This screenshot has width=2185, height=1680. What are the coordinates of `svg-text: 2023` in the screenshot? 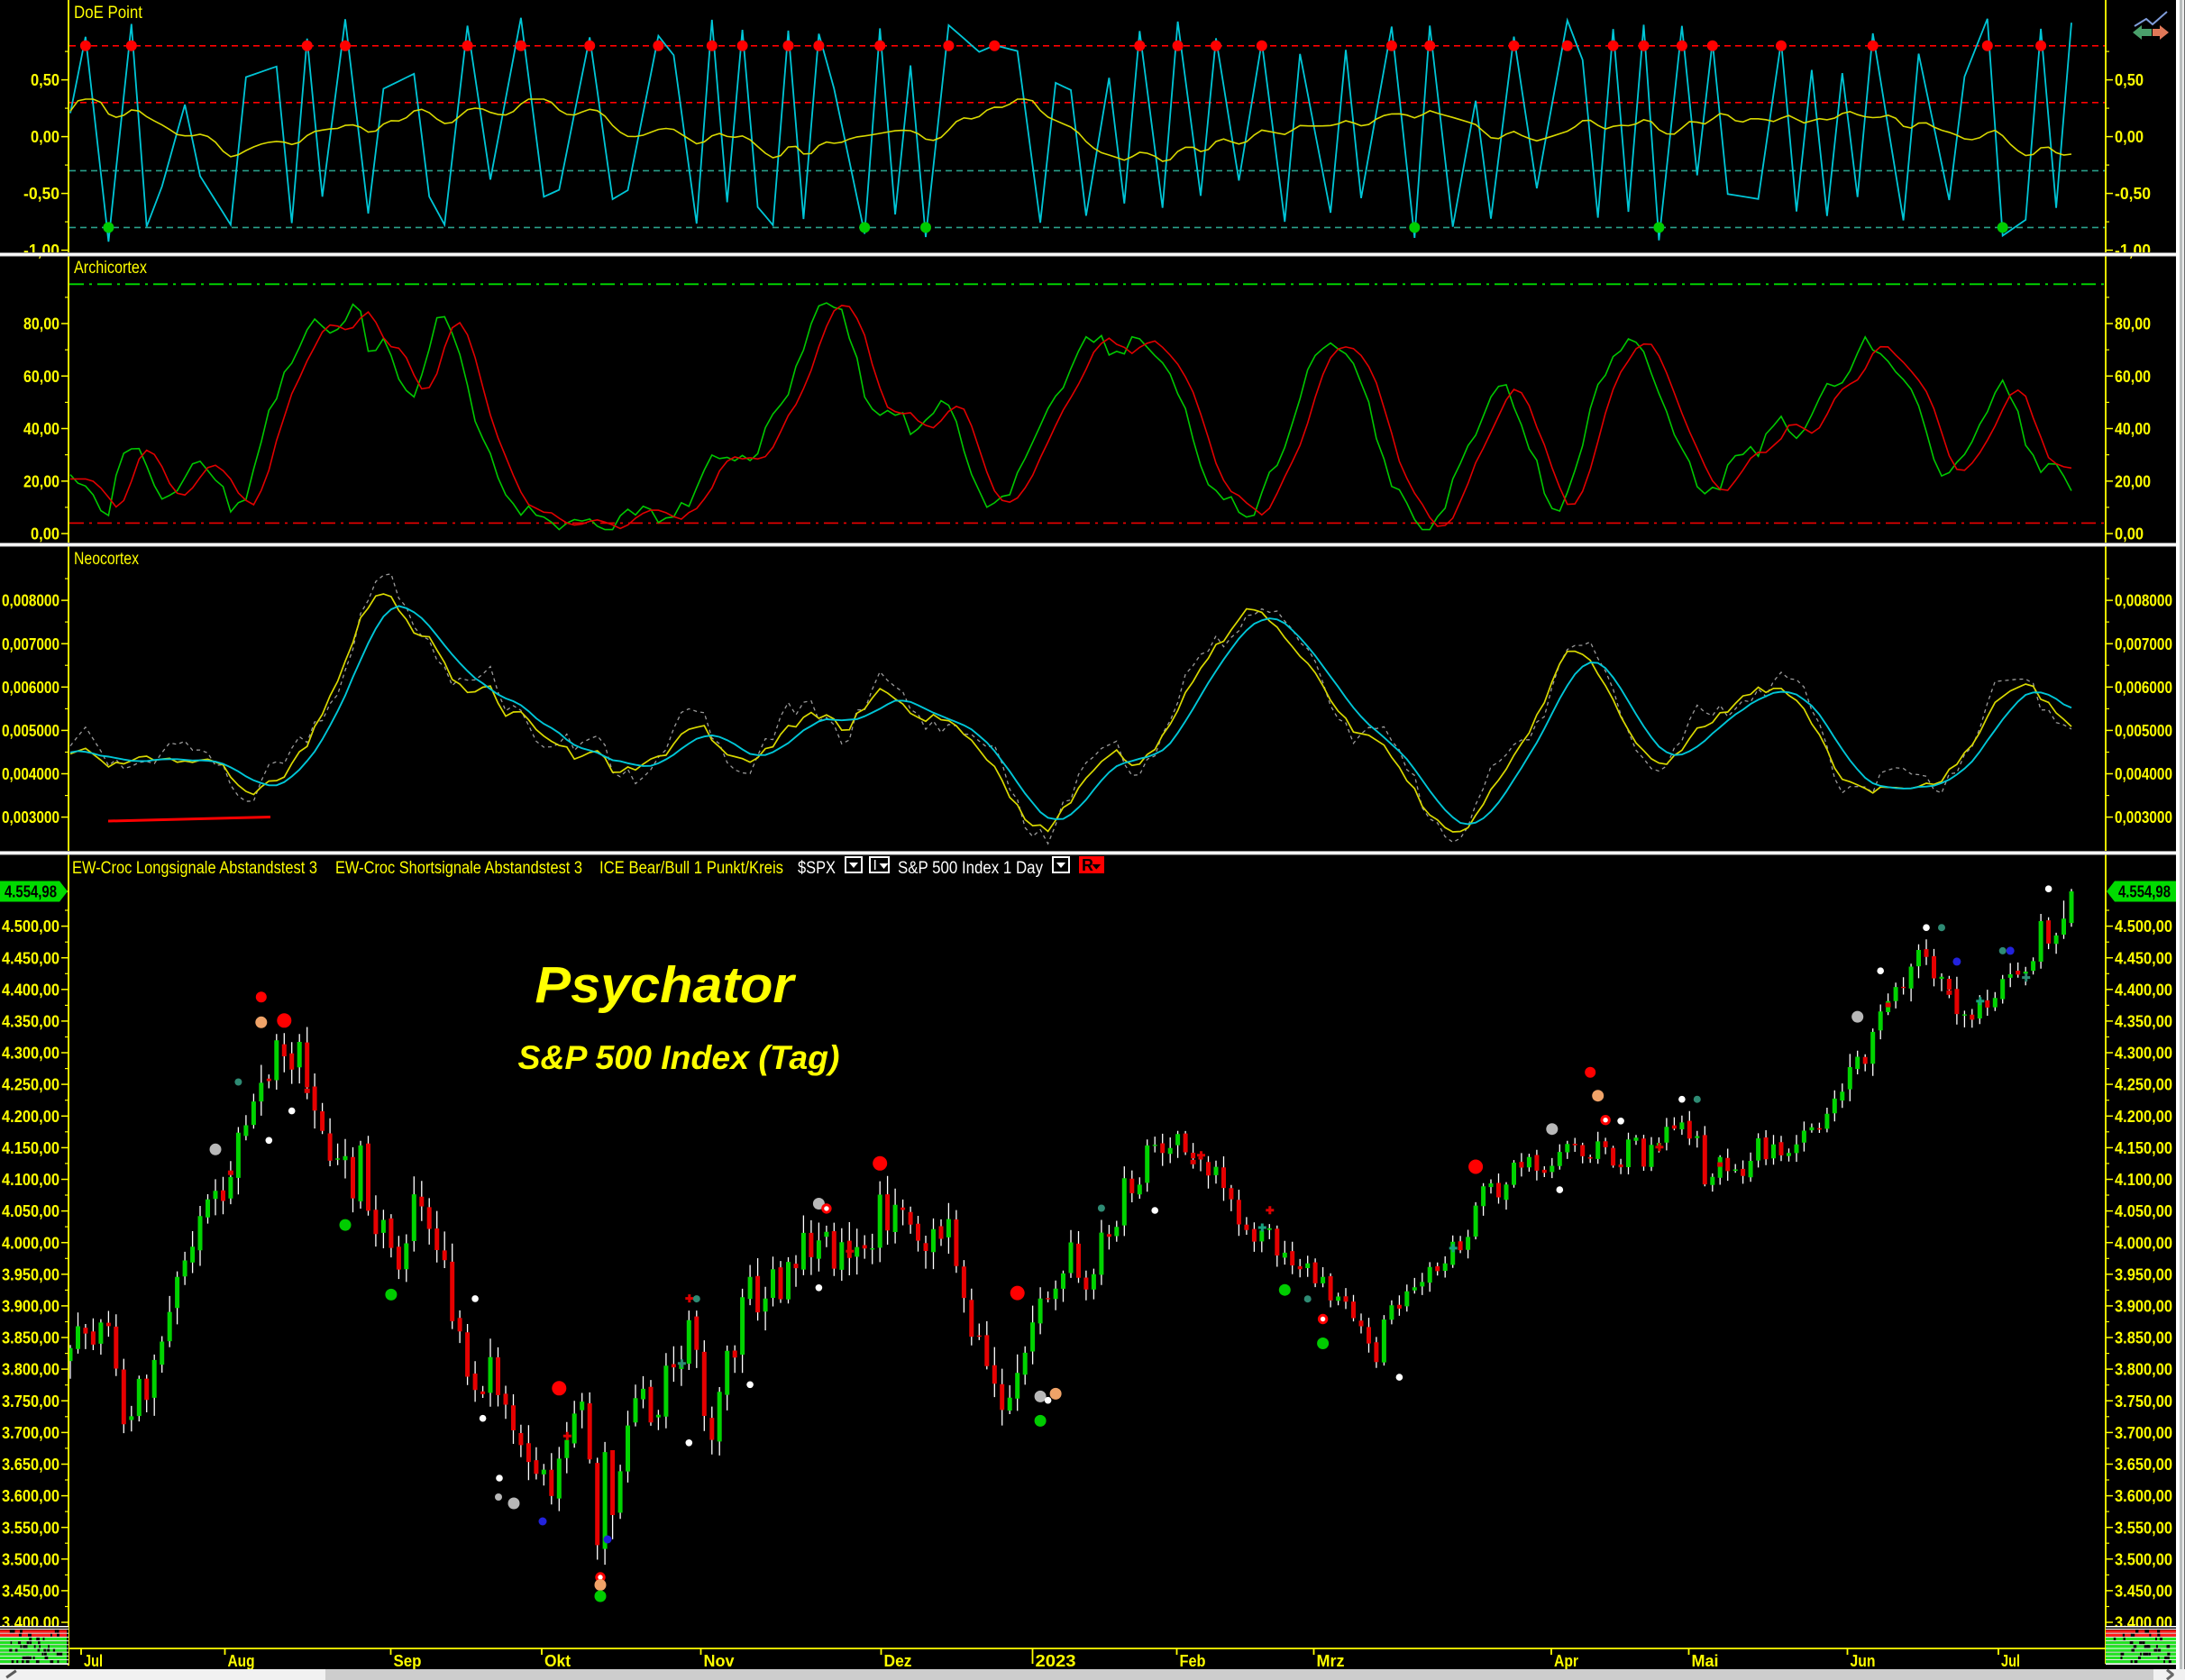 It's located at (1056, 1661).